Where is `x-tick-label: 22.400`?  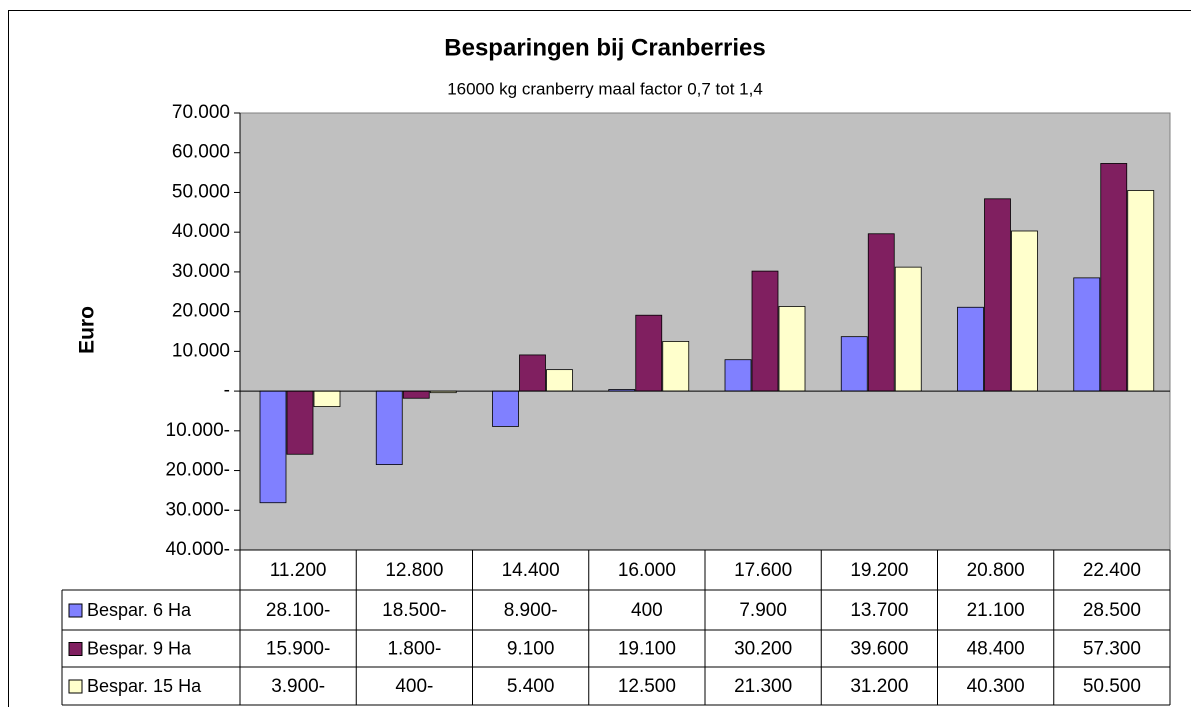
x-tick-label: 22.400 is located at coordinates (1112, 570).